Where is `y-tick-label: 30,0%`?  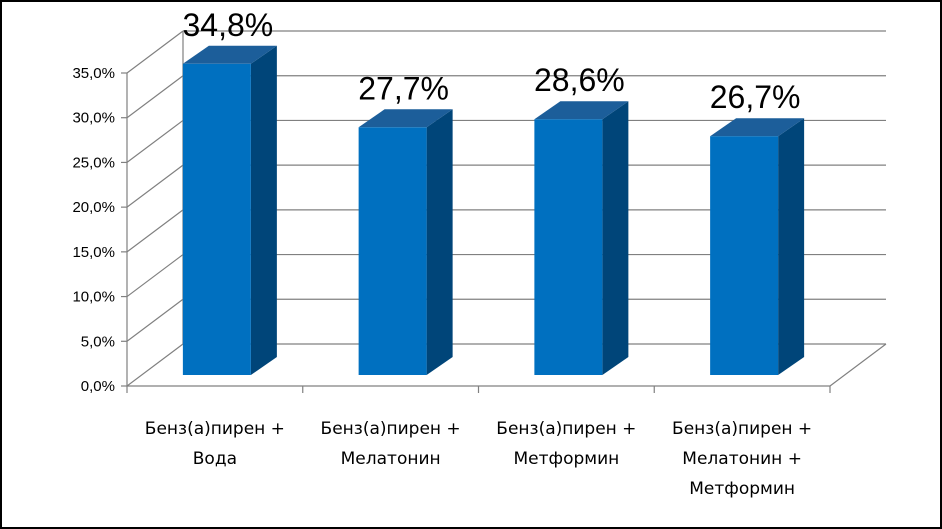
y-tick-label: 30,0% is located at coordinates (93, 118).